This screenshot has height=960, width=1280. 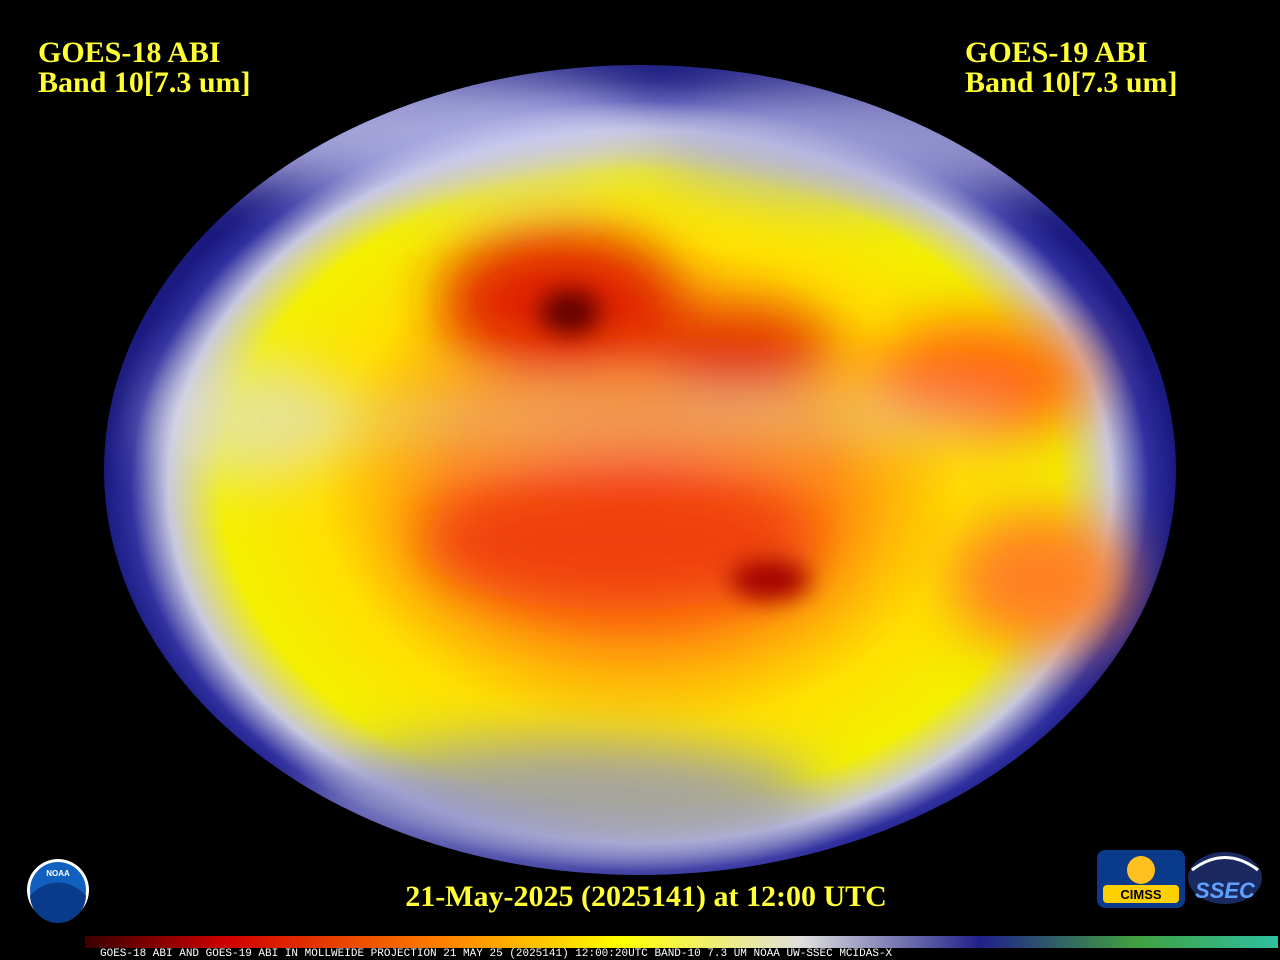 I want to click on header-left: GOES-18 ABI Band 10[7.3 um], so click(x=144, y=67).